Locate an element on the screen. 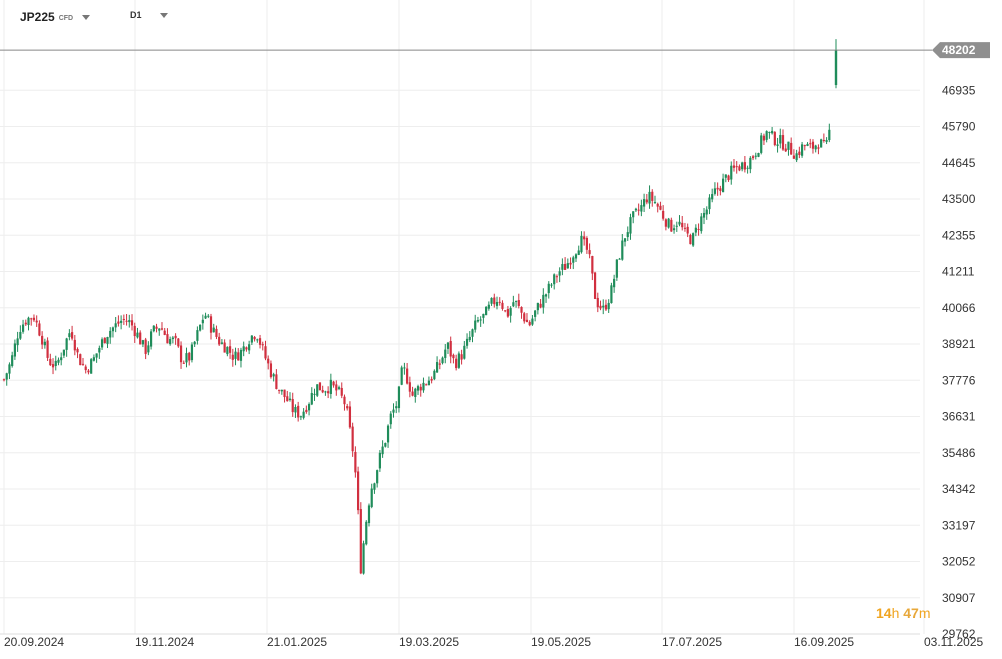 The height and width of the screenshot is (659, 1002). symbol-selector: JP225 CFD is located at coordinates (55, 17).